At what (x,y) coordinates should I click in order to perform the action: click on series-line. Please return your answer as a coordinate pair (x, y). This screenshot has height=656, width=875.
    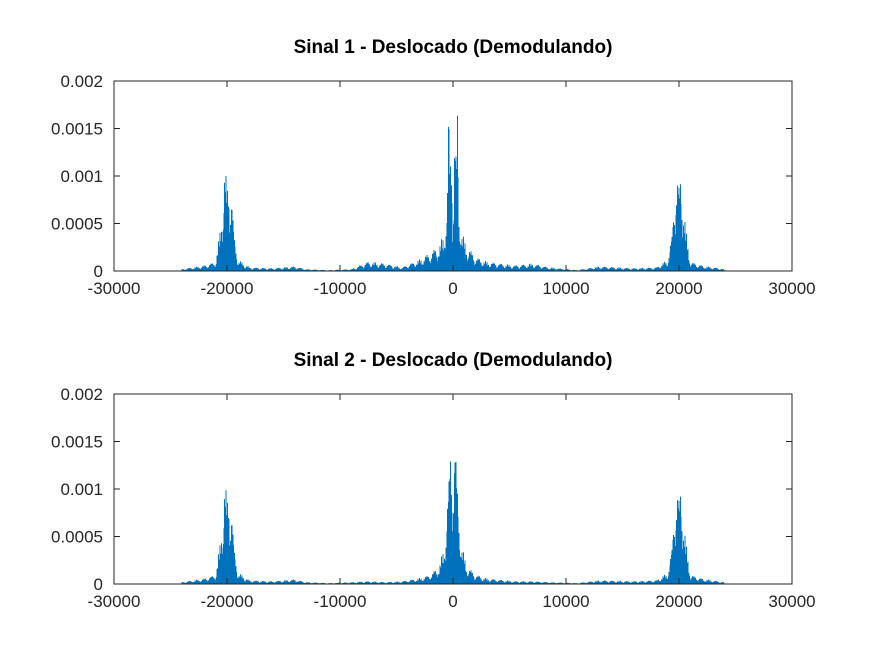
    Looking at the image, I should click on (453, 193).